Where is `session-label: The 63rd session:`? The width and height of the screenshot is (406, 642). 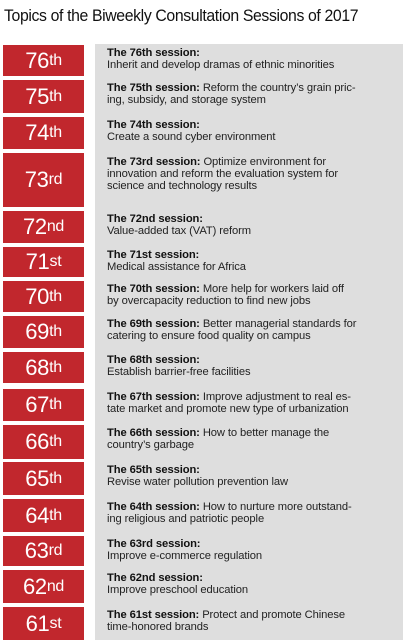
session-label: The 63rd session: is located at coordinates (154, 544).